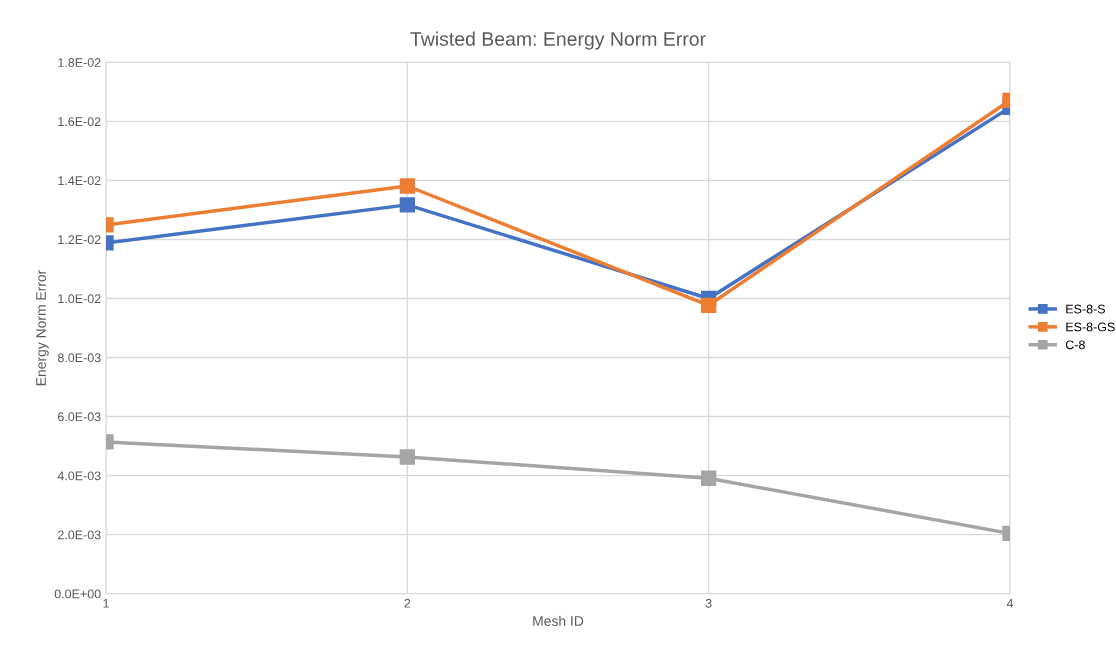  What do you see at coordinates (79, 417) in the screenshot?
I see `y-tick-label: 6.0E-03` at bounding box center [79, 417].